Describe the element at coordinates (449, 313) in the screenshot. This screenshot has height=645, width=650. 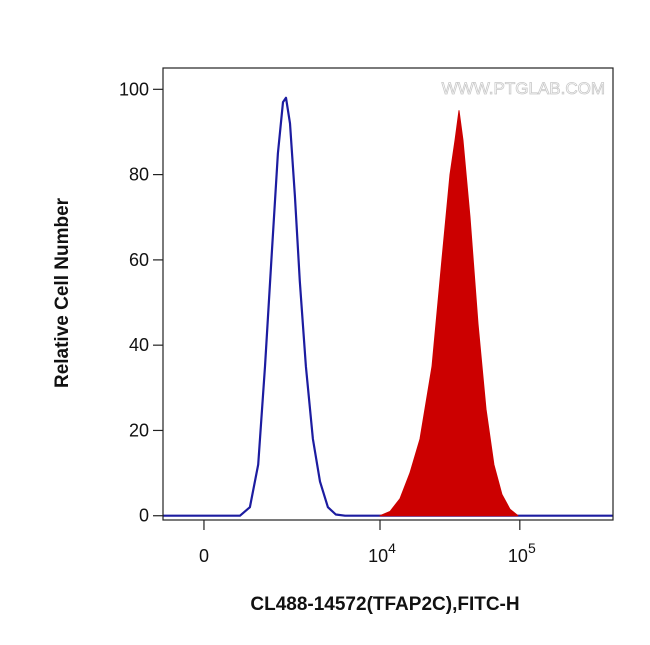
I see `histogram-area` at that location.